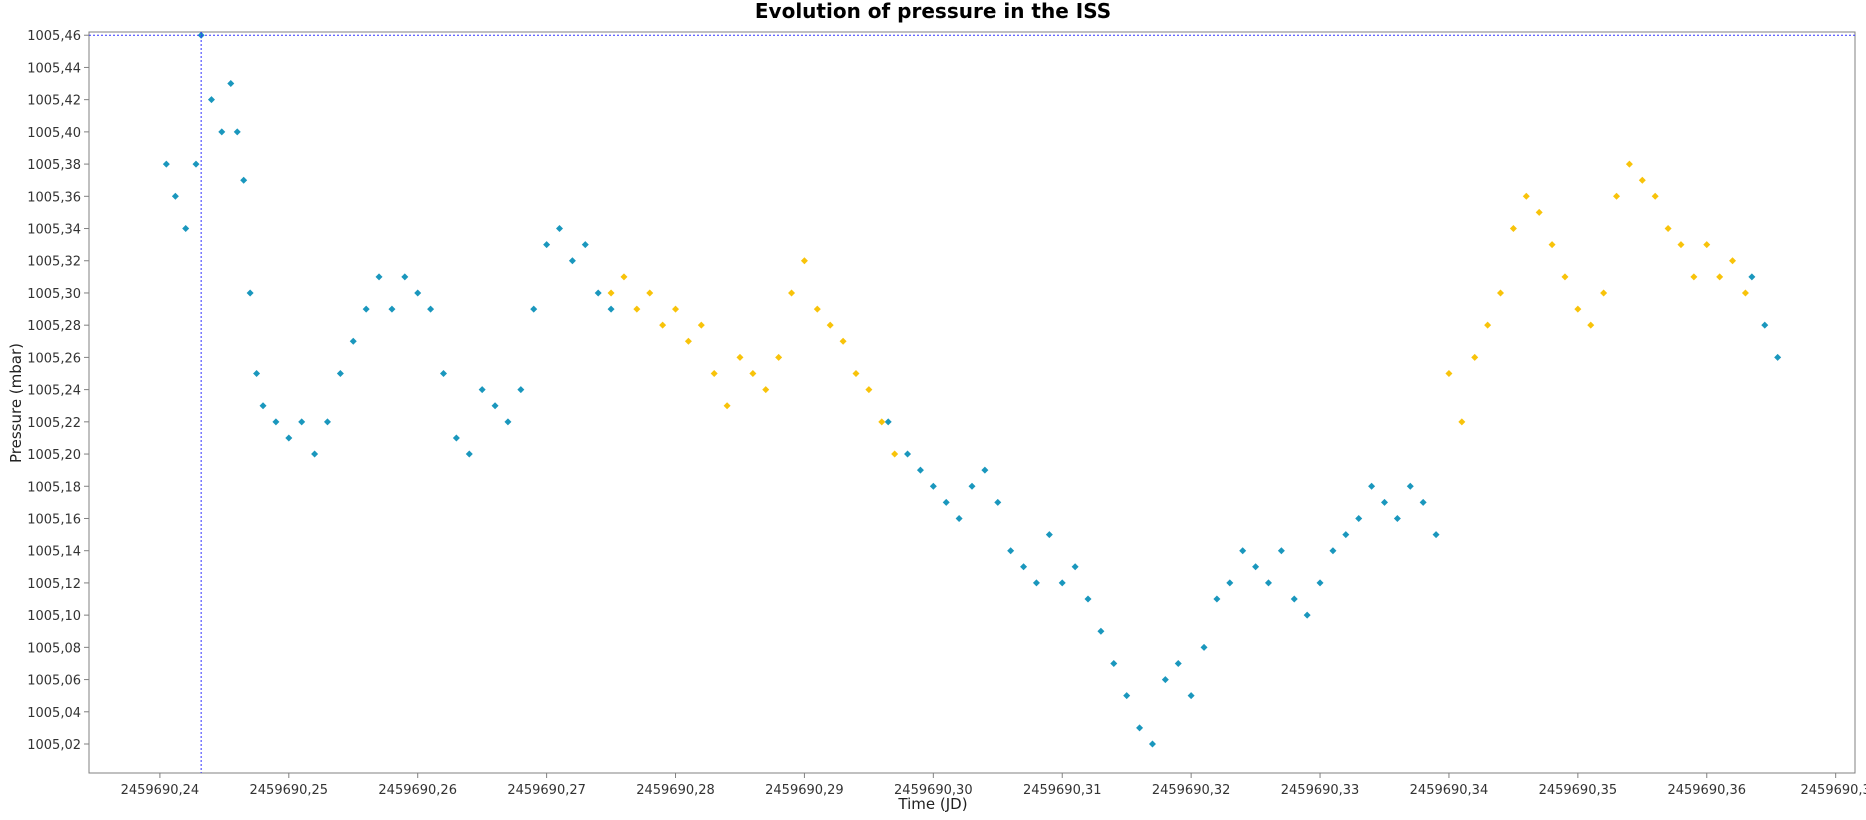 Image resolution: width=1866 pixels, height=820 pixels. What do you see at coordinates (54, 681) in the screenshot?
I see `y-tick-label: 1005,06` at bounding box center [54, 681].